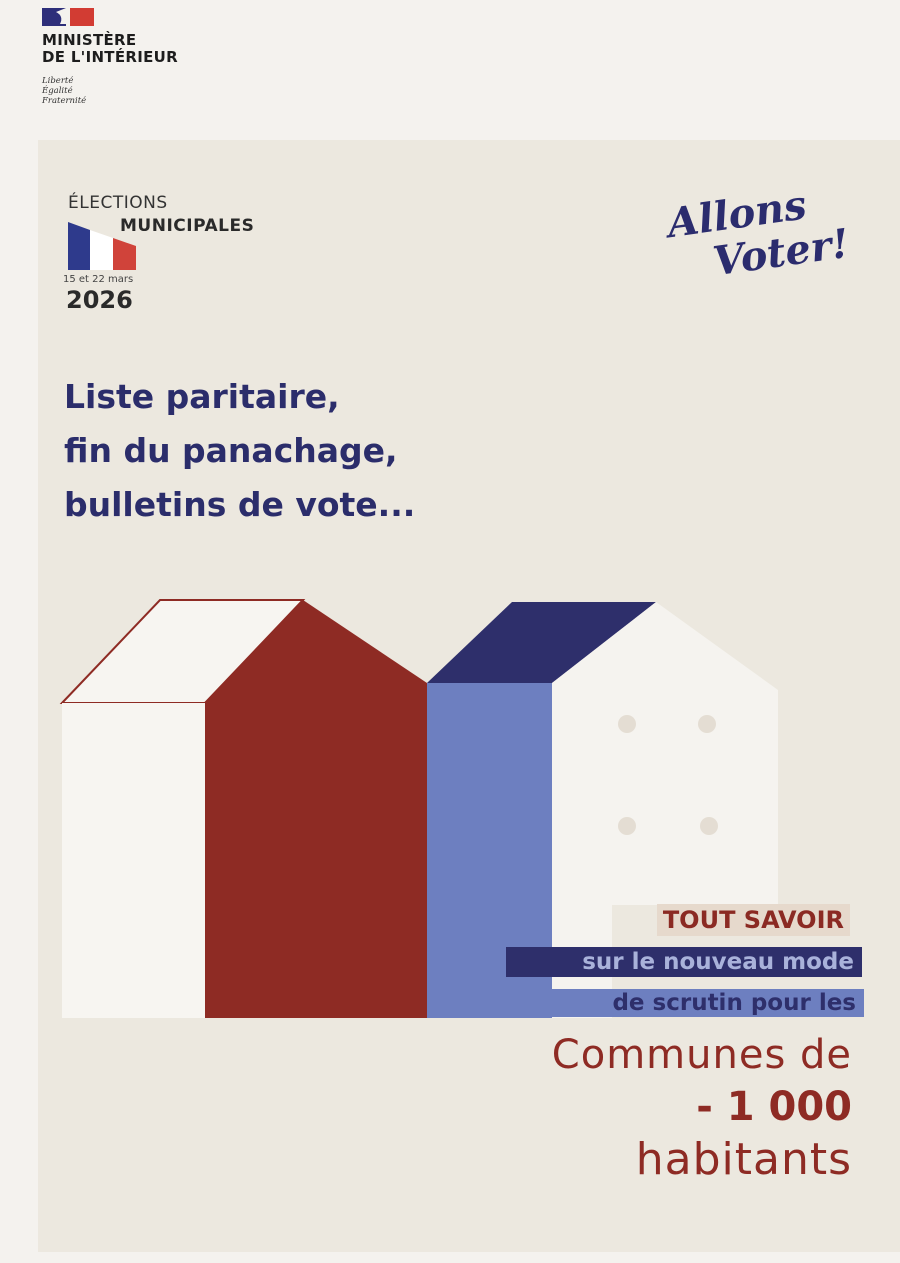 The height and width of the screenshot is (1263, 900). I want to click on headline-line: fin du panachage,, so click(231, 450).